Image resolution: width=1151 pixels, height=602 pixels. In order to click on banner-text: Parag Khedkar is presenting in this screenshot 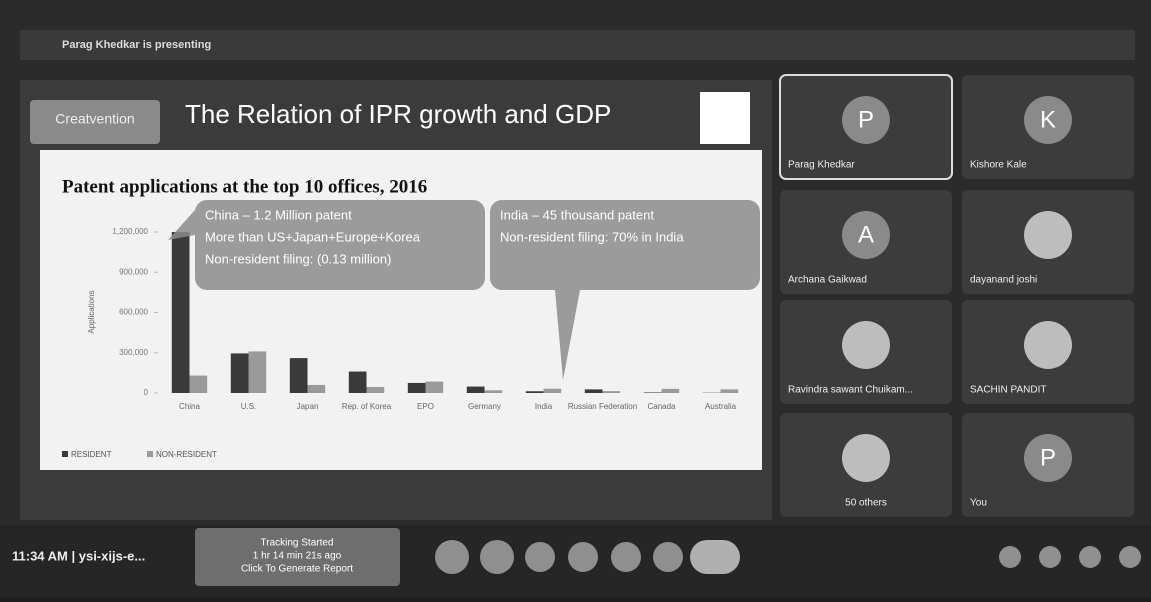, I will do `click(136, 45)`.